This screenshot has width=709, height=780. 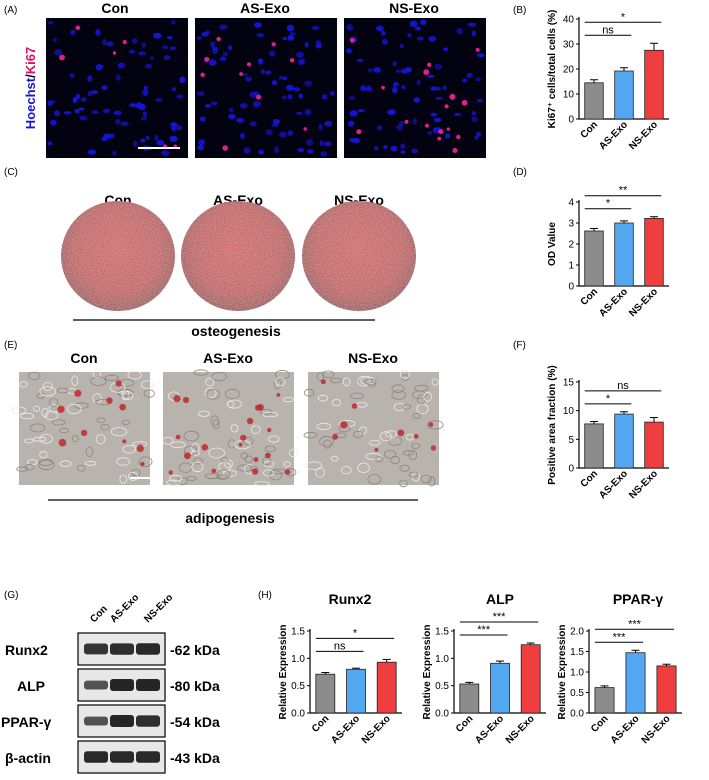 What do you see at coordinates (520, 172) in the screenshot?
I see `panel-label-d: (D)` at bounding box center [520, 172].